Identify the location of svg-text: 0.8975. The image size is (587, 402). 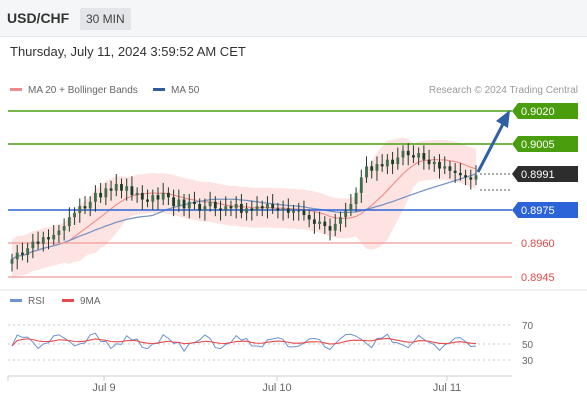
(538, 211).